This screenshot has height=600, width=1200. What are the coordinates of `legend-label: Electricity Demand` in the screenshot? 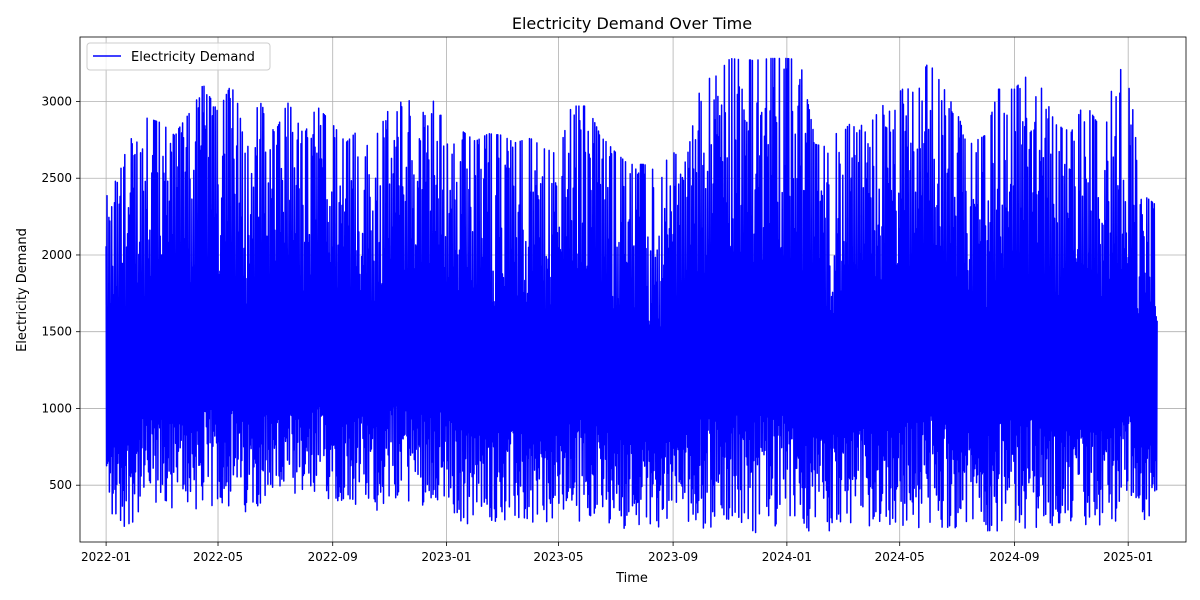 It's located at (193, 57).